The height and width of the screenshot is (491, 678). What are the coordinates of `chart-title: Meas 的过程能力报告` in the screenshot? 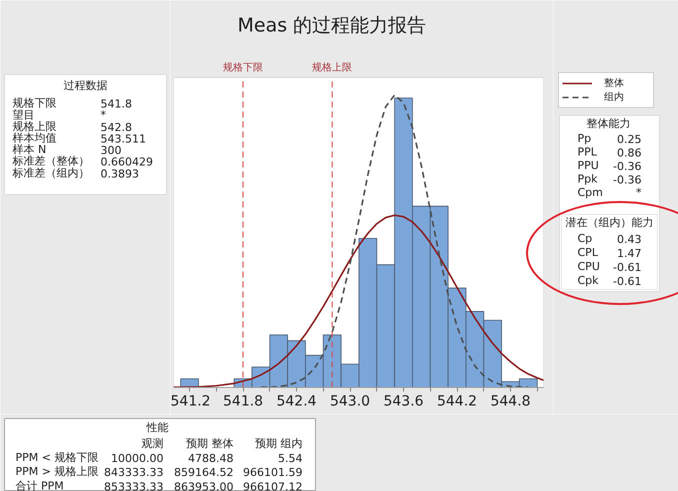 It's located at (332, 25).